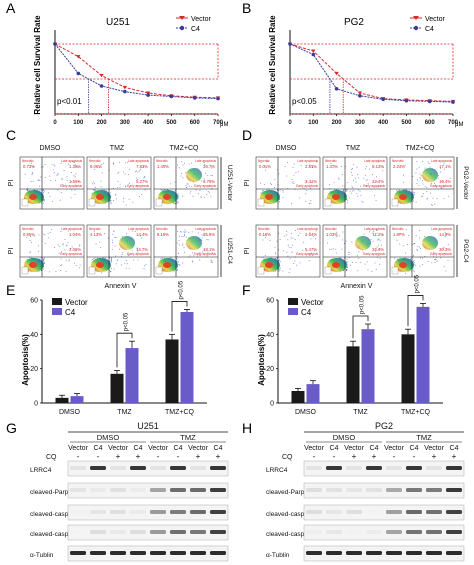 This screenshot has height=565, width=474. I want to click on chart-a-x-tick-label: 0, so click(55, 123).